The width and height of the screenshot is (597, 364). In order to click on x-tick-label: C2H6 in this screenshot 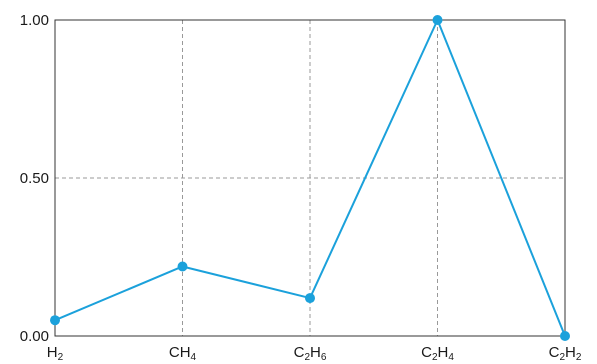, I will do `click(310, 353)`.